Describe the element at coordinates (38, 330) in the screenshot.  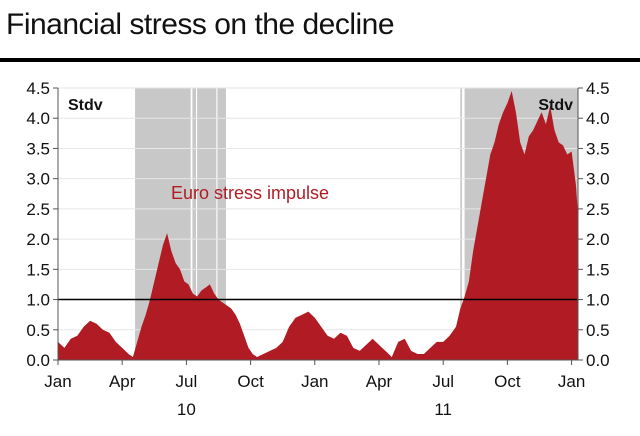
I see `y-tick-label-left: 0.5` at that location.